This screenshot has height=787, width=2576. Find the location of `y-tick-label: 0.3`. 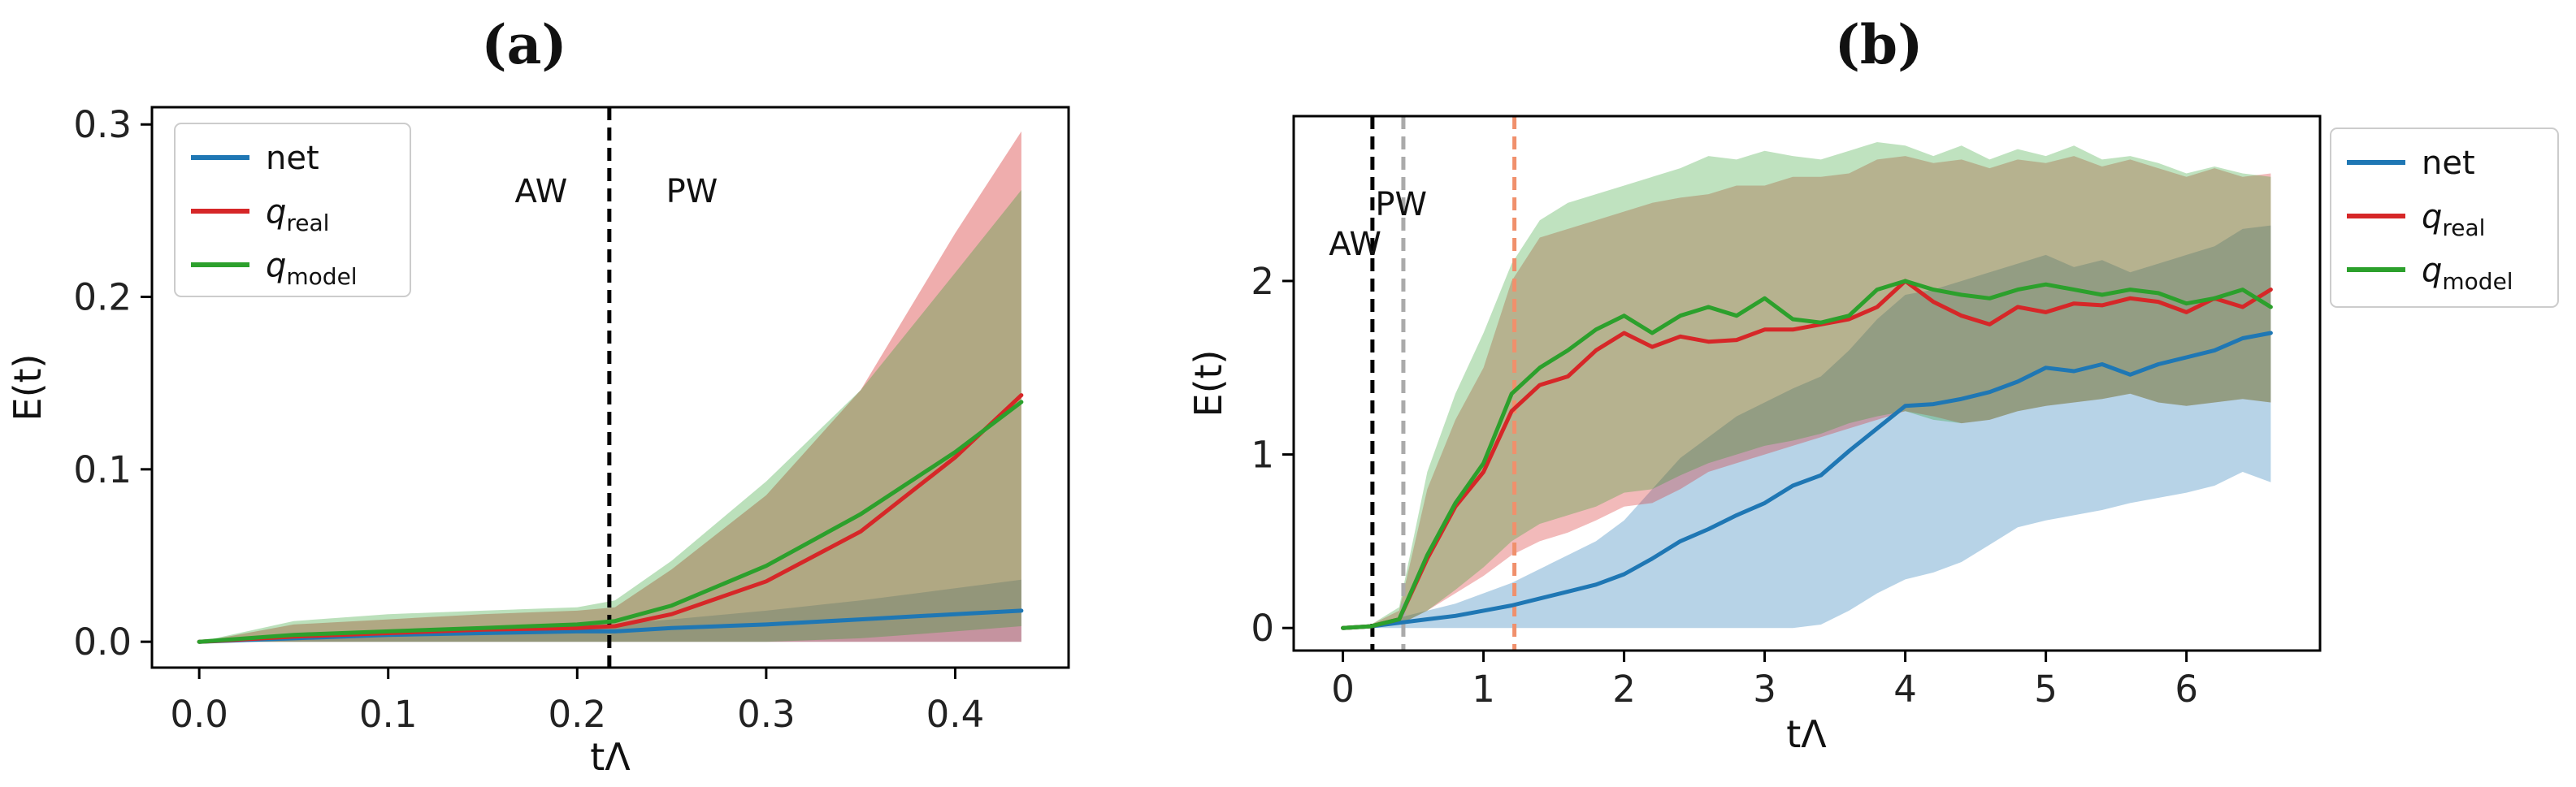

y-tick-label: 0.3 is located at coordinates (102, 124).